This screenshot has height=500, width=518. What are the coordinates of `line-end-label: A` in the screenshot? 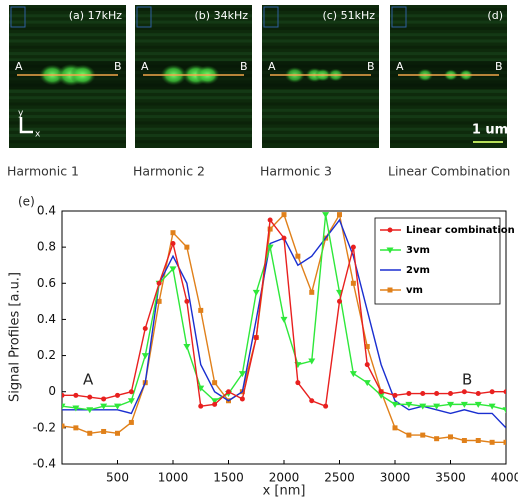 It's located at (272, 66).